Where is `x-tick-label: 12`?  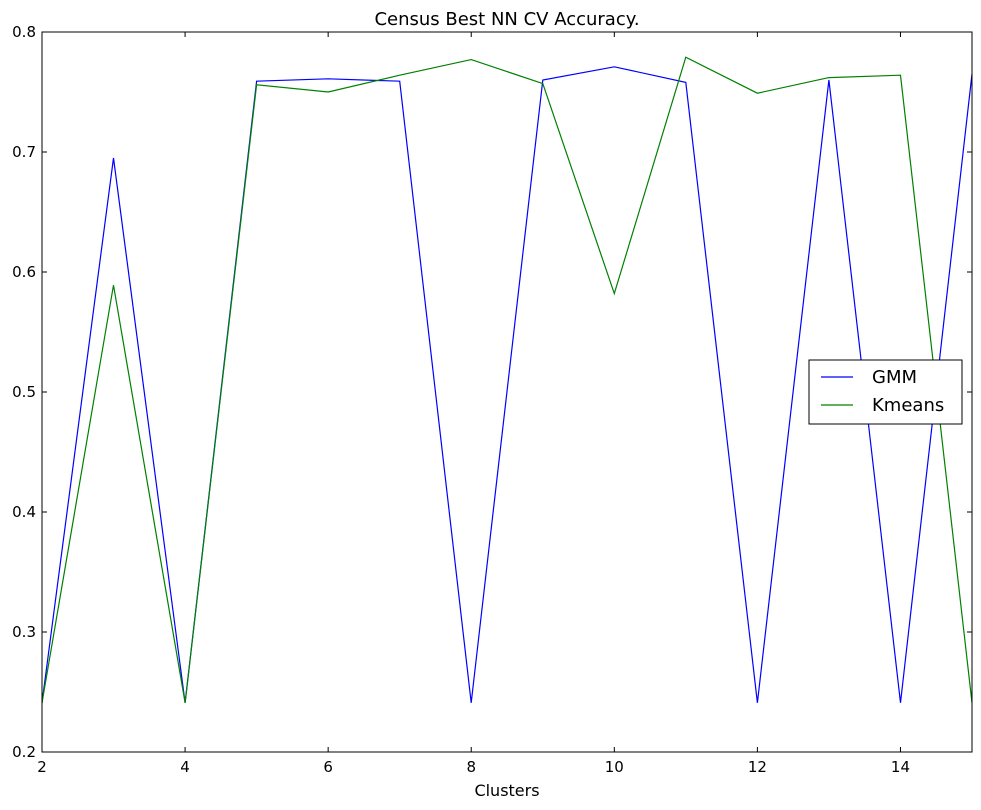 x-tick-label: 12 is located at coordinates (757, 767).